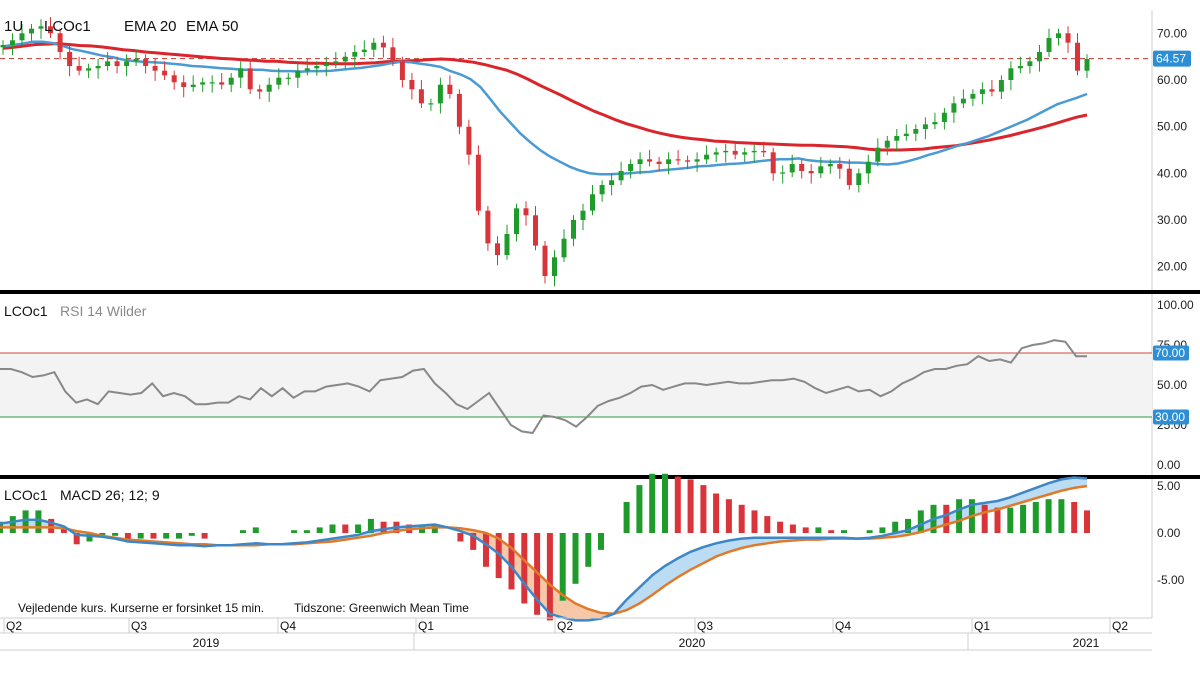 The height and width of the screenshot is (675, 1200). Describe the element at coordinates (545, 97) in the screenshot. I see `ema-50-line` at that location.